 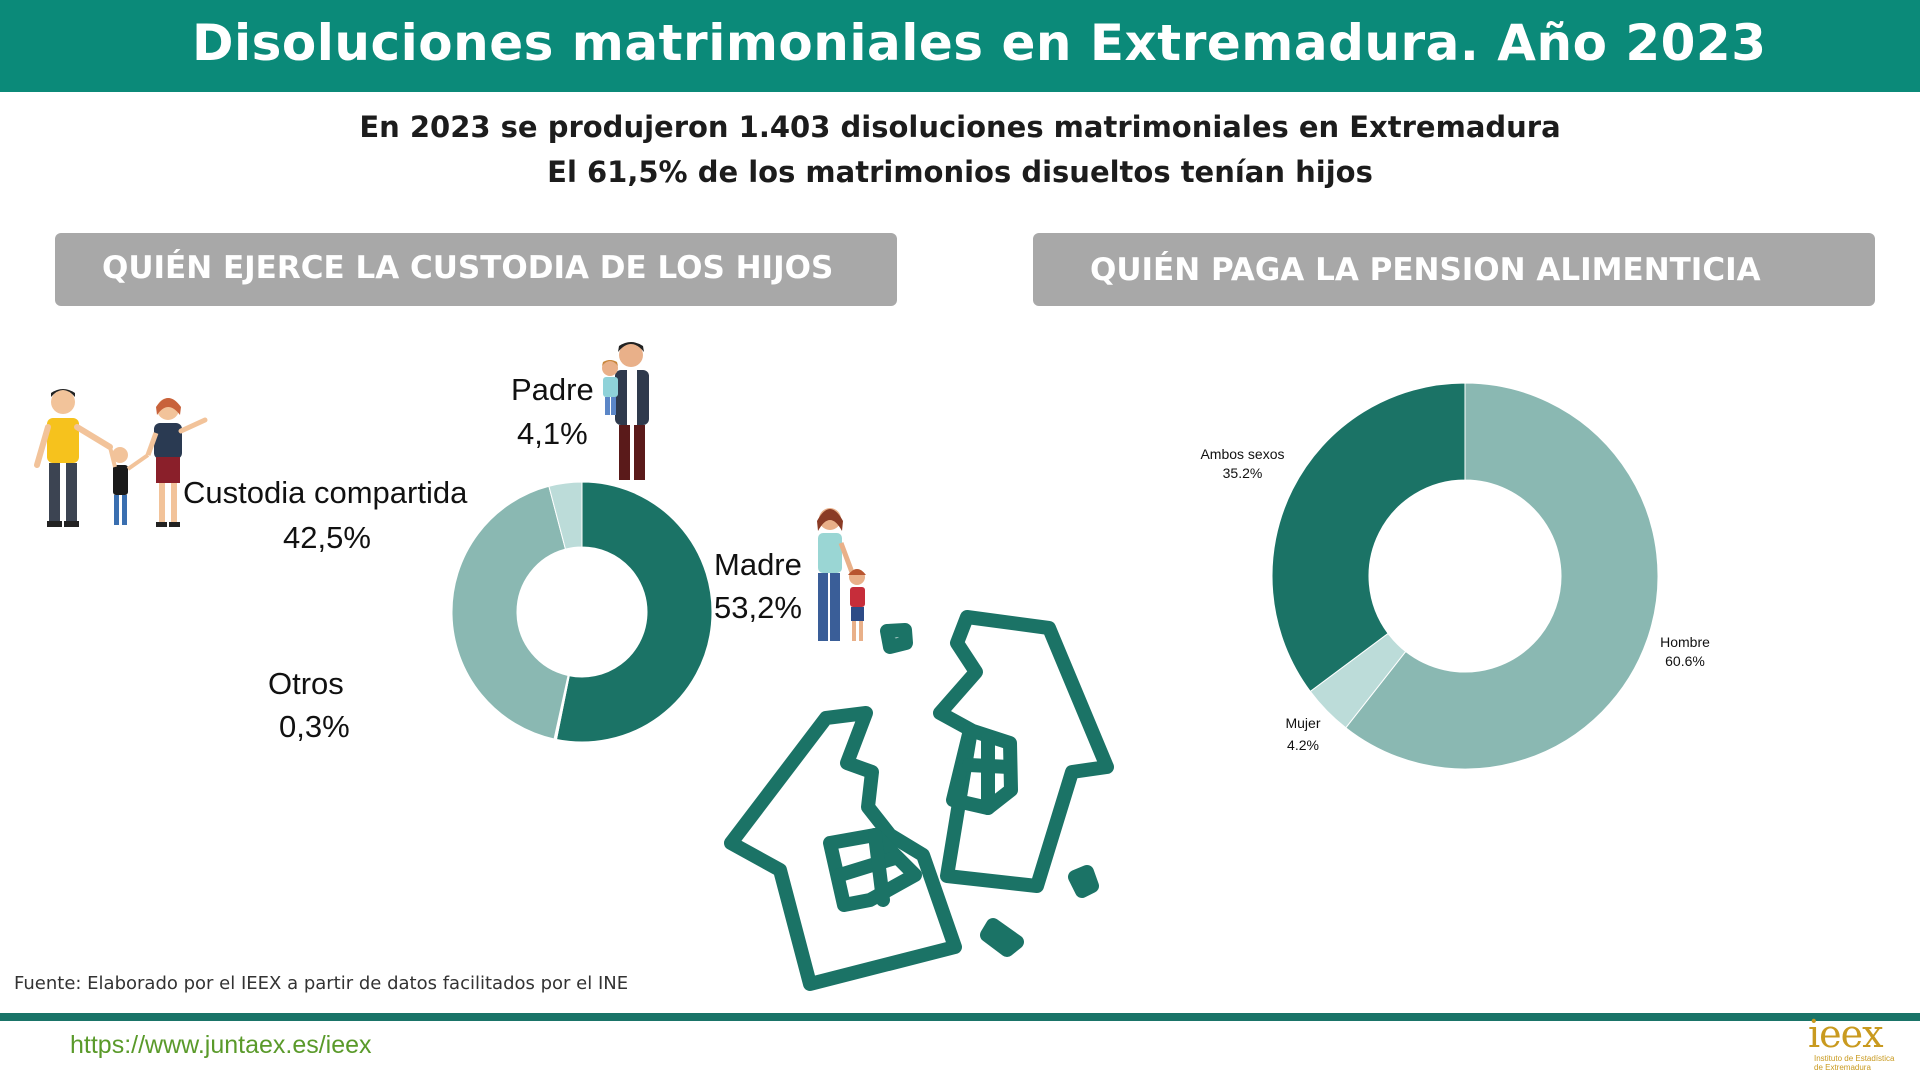 What do you see at coordinates (758, 607) in the screenshot?
I see `madre-value: 53,2%` at bounding box center [758, 607].